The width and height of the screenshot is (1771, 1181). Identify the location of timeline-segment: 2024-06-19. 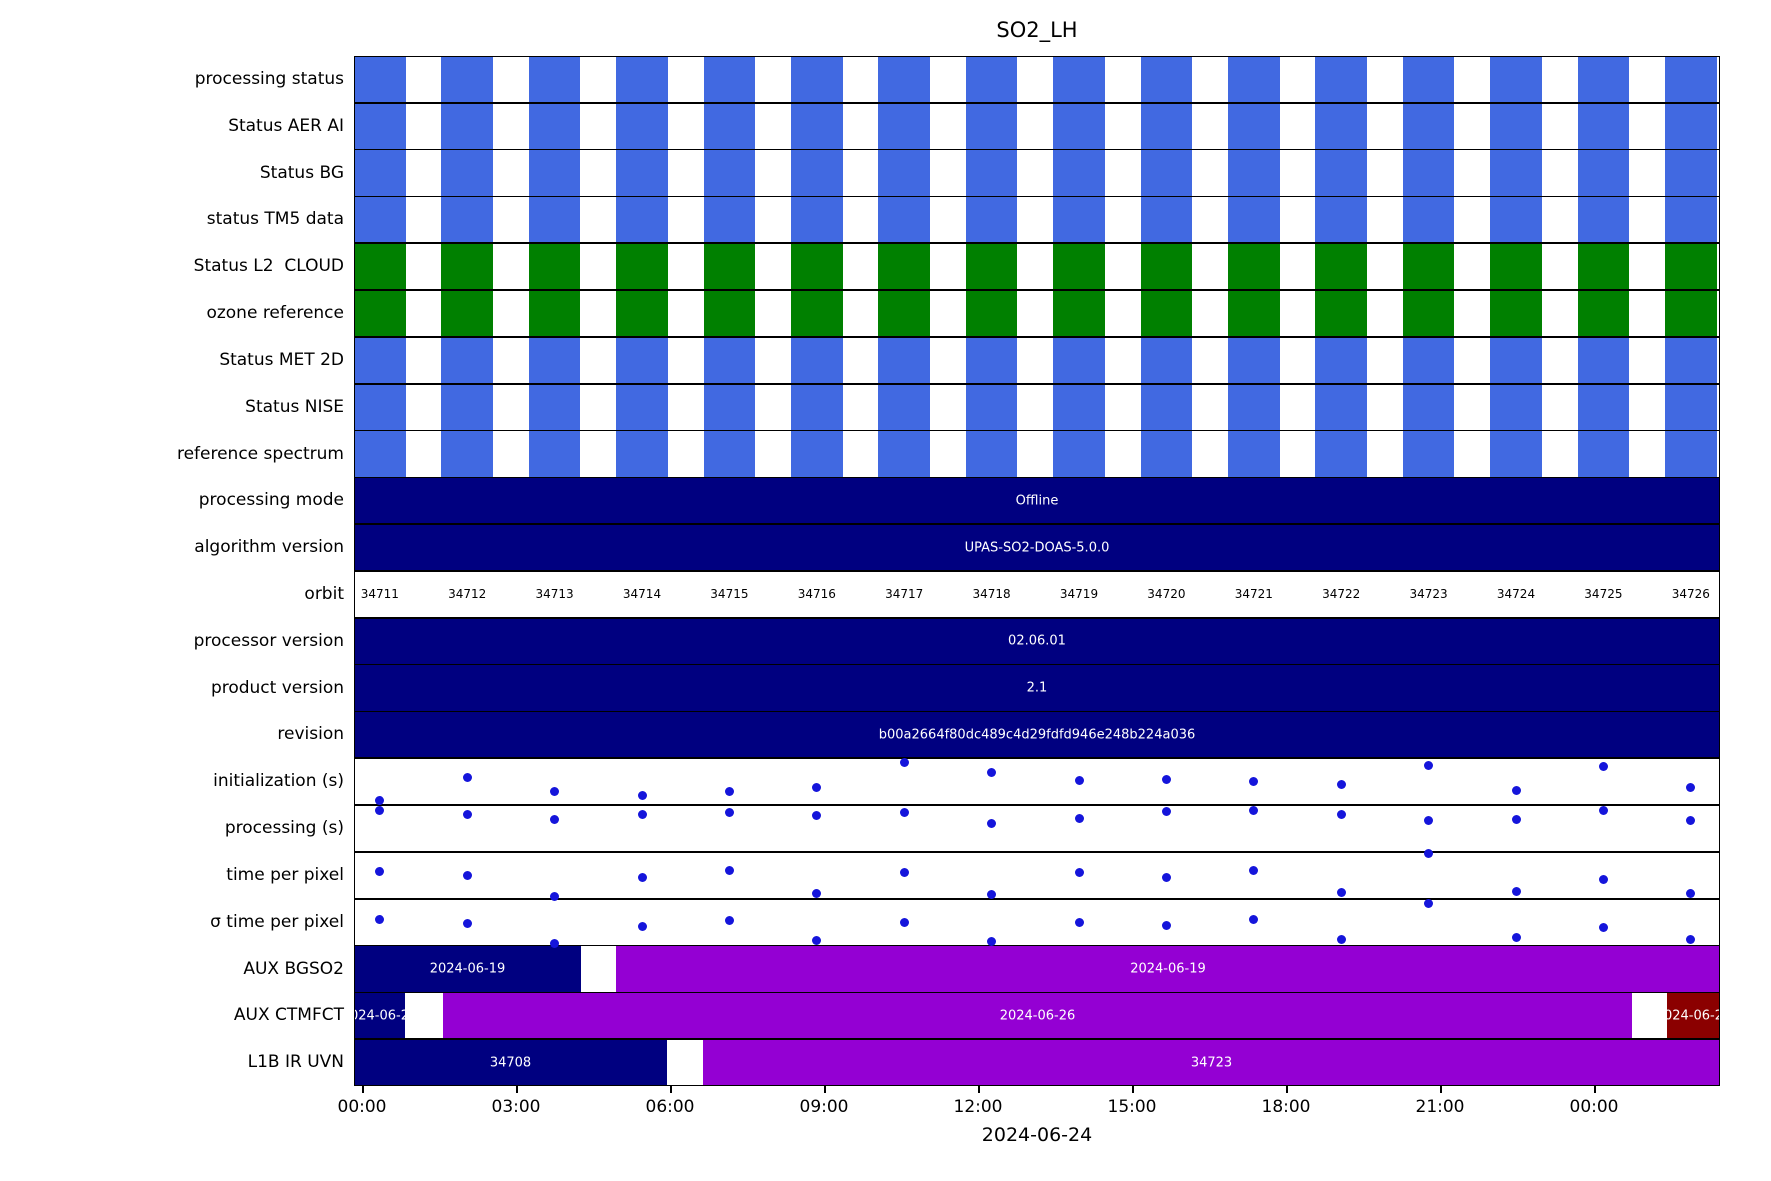
(467, 969).